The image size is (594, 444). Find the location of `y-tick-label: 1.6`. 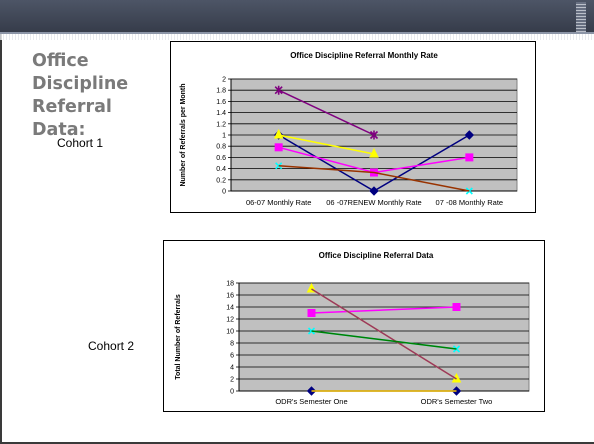

y-tick-label: 1.6 is located at coordinates (221, 102).